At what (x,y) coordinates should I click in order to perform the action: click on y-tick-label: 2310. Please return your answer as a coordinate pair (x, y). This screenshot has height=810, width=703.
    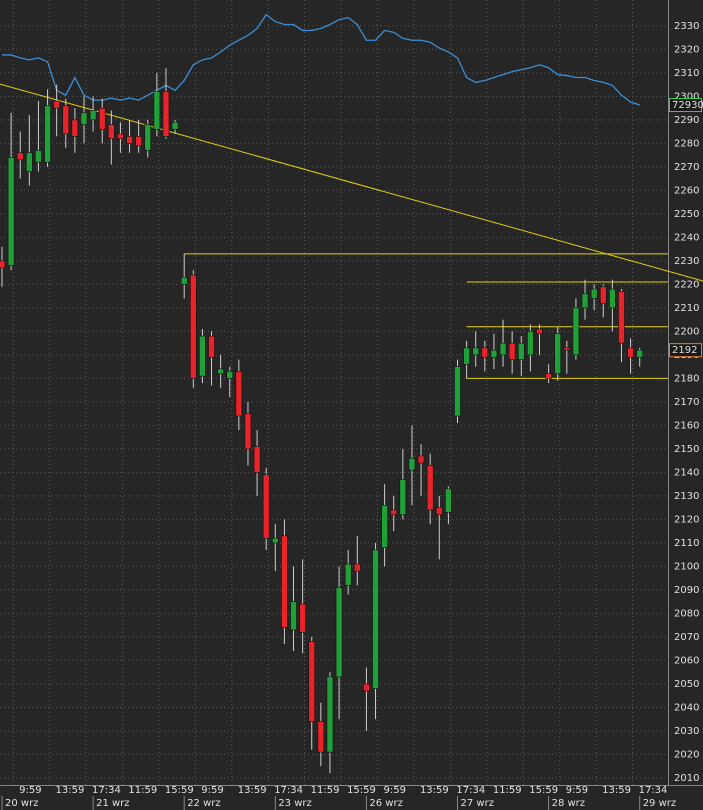
    Looking at the image, I should click on (686, 73).